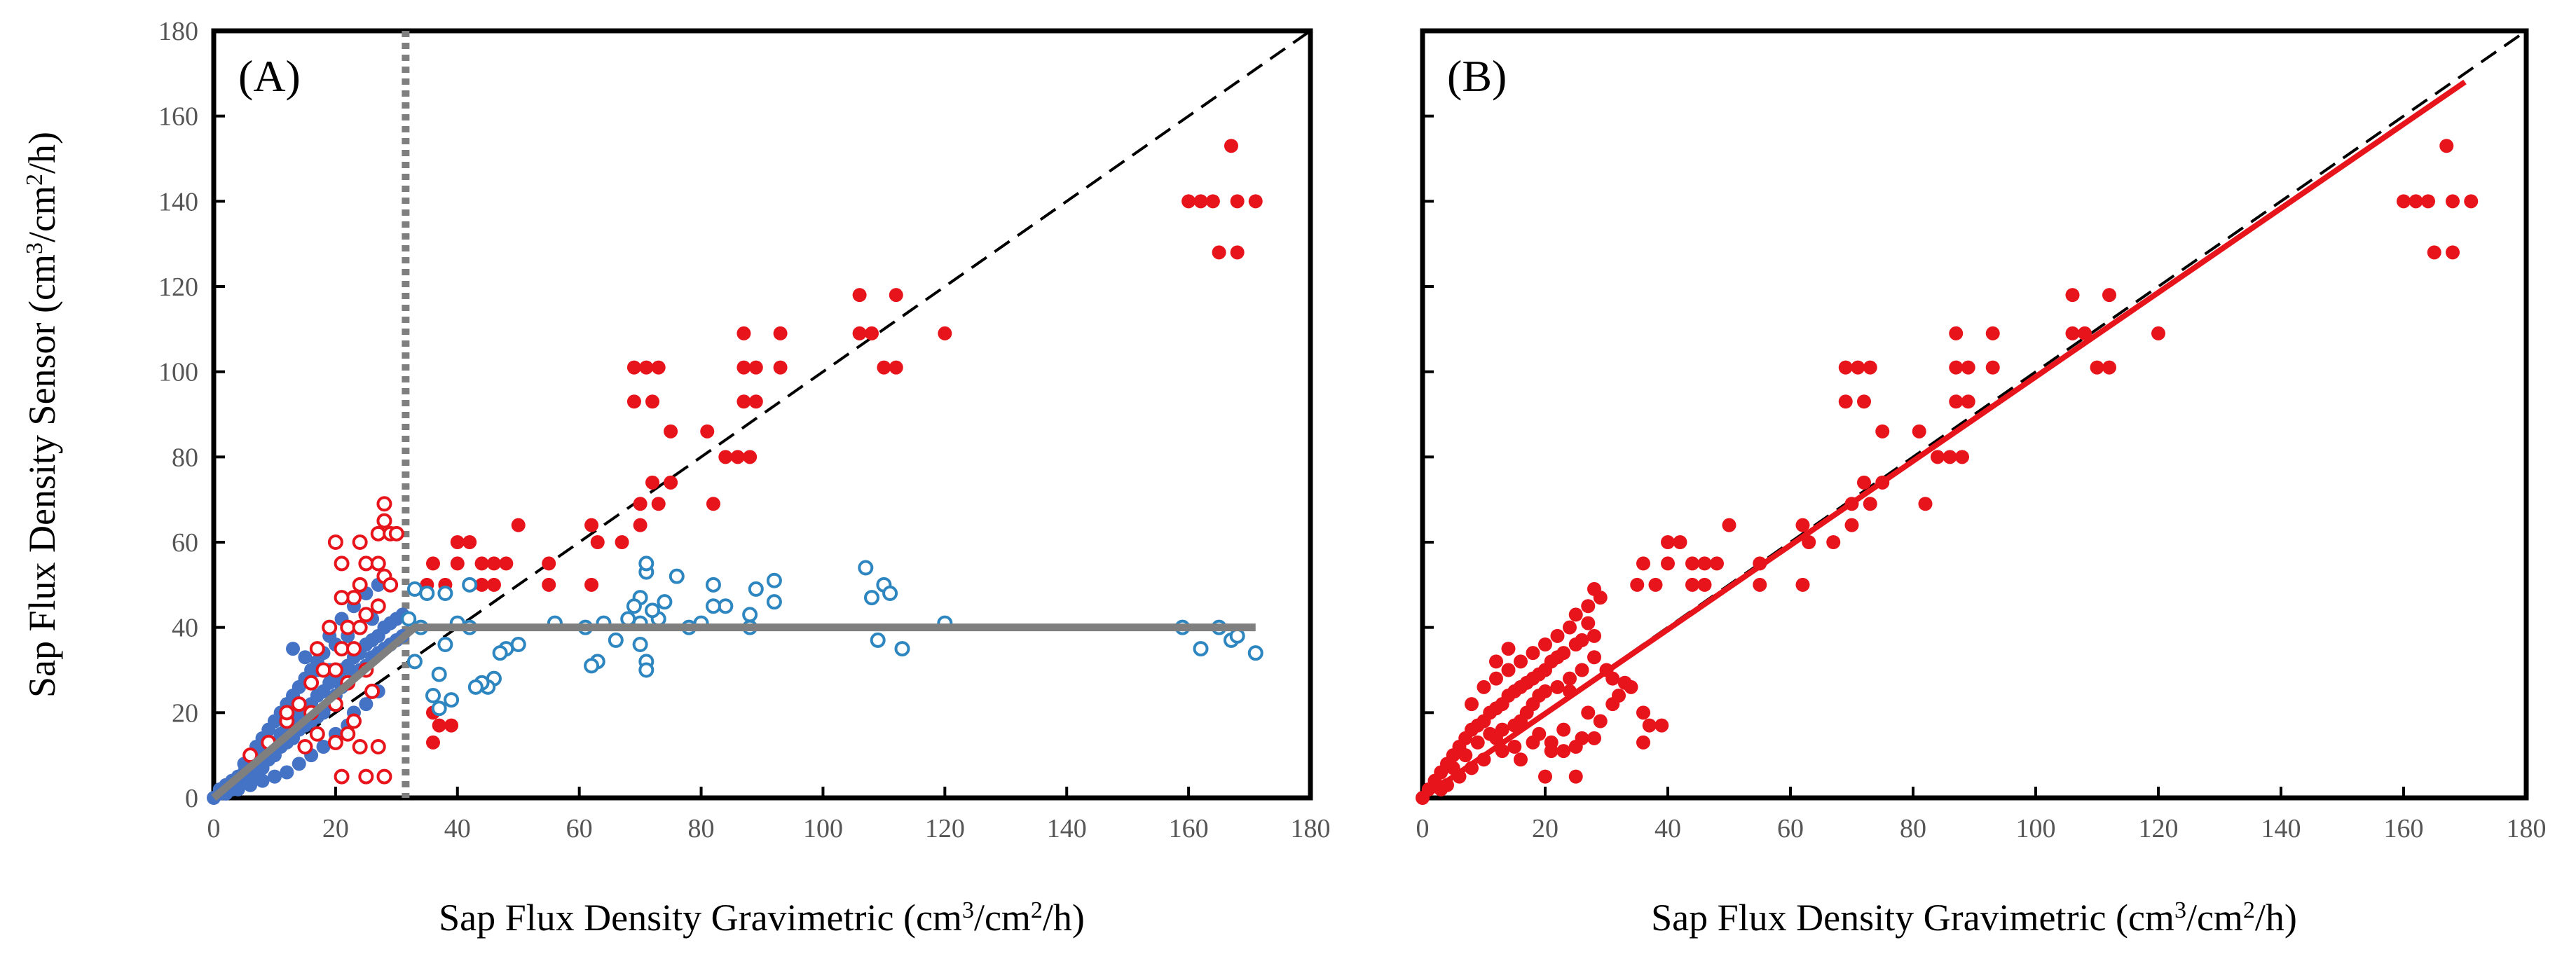 Image resolution: width=2576 pixels, height=966 pixels. Describe the element at coordinates (214, 828) in the screenshot. I see `panel-a-x-tick-label-0: 0` at that location.